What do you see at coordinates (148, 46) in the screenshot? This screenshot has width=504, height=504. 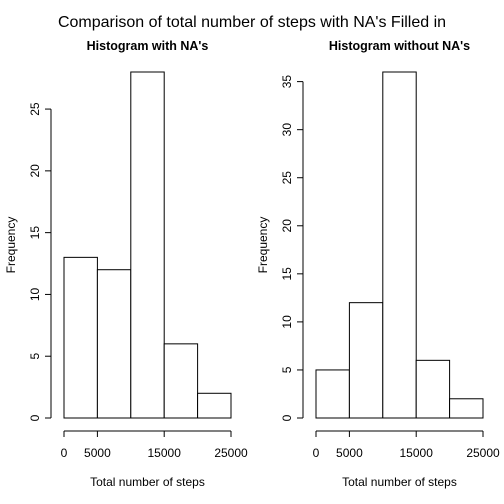 I see `panel-title: Histogram with NA's` at bounding box center [148, 46].